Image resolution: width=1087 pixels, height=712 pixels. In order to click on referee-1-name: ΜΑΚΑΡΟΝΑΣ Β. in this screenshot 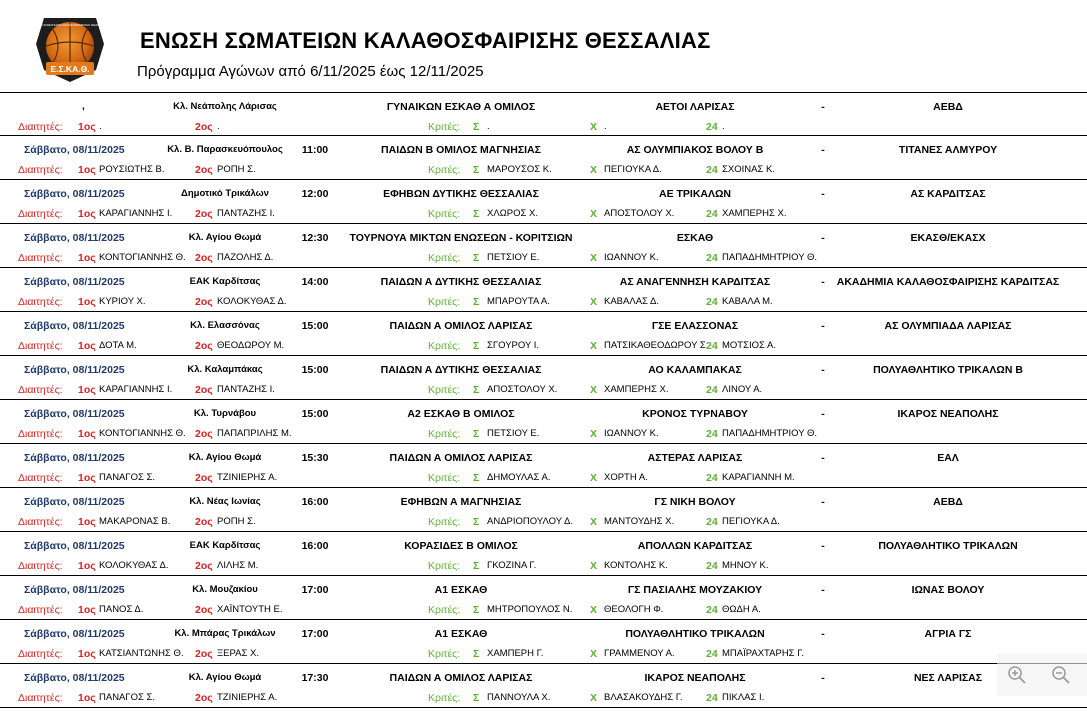, I will do `click(135, 521)`.